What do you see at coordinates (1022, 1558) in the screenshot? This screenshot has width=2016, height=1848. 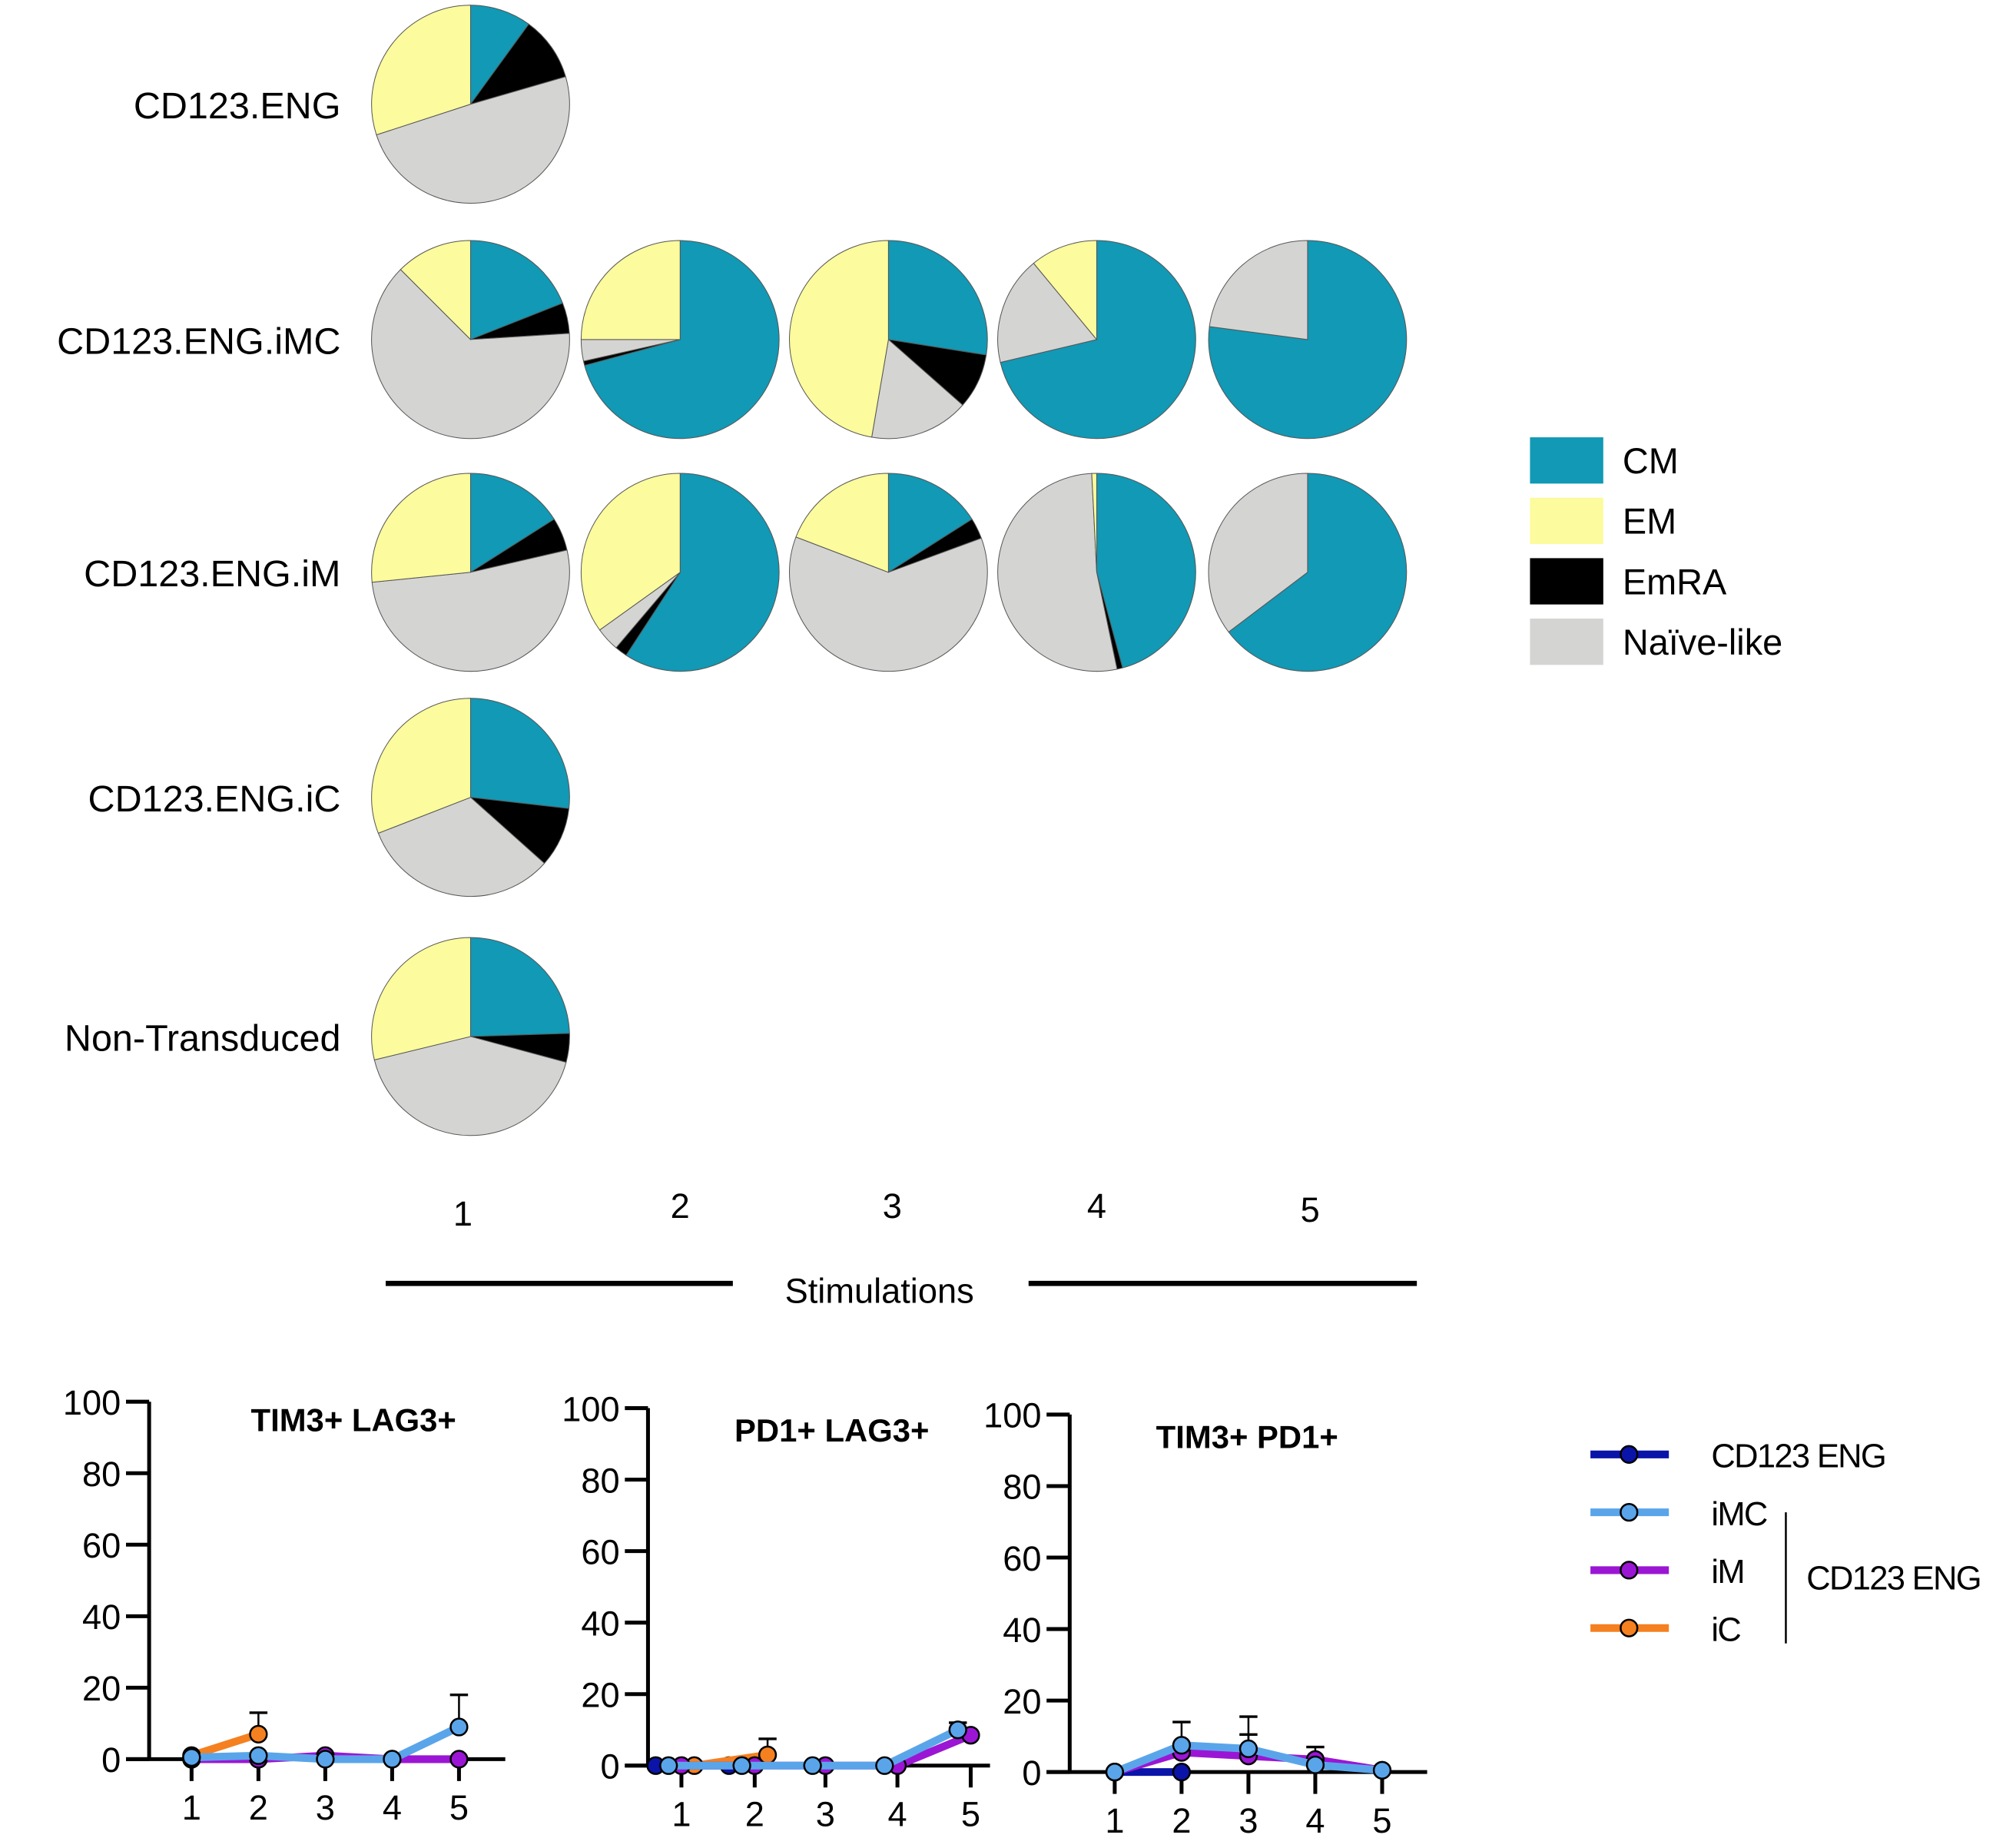 I see `y-tick-label: 60` at bounding box center [1022, 1558].